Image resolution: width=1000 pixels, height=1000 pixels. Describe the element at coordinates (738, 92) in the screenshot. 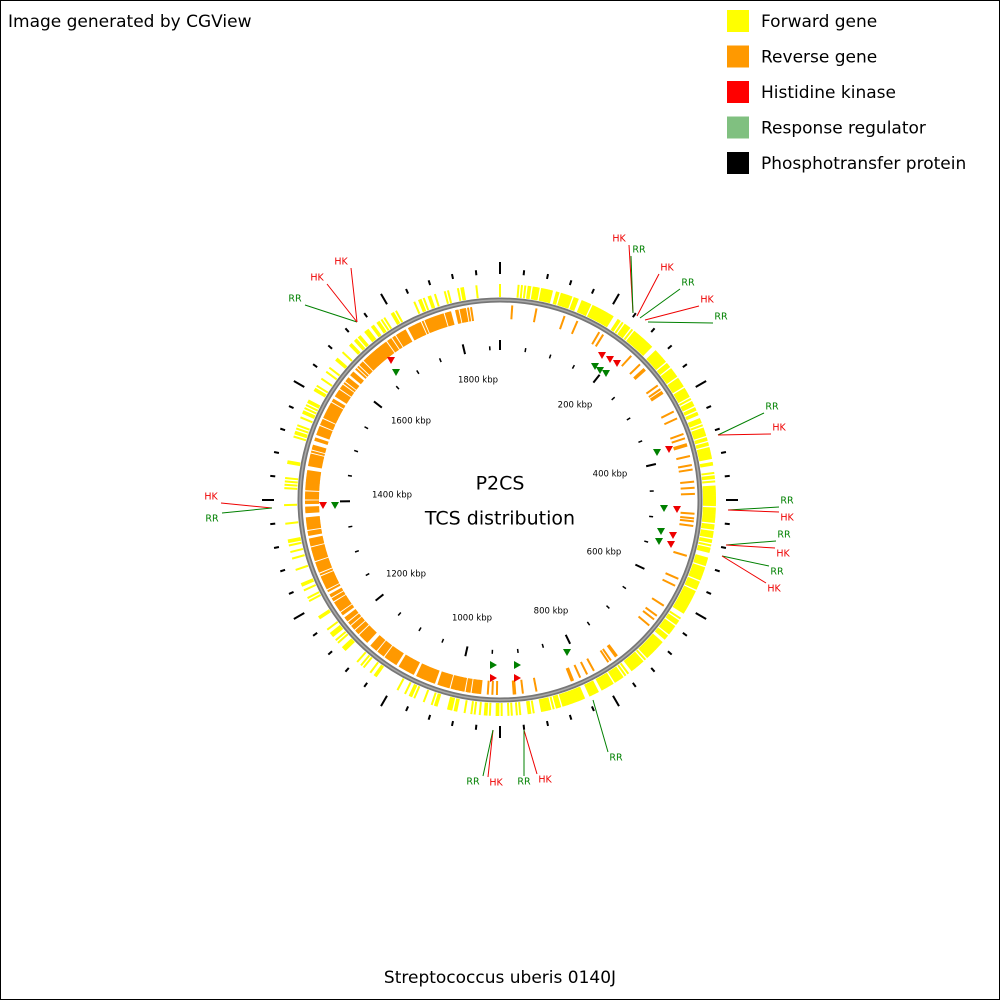

I see `legend-swatch` at that location.